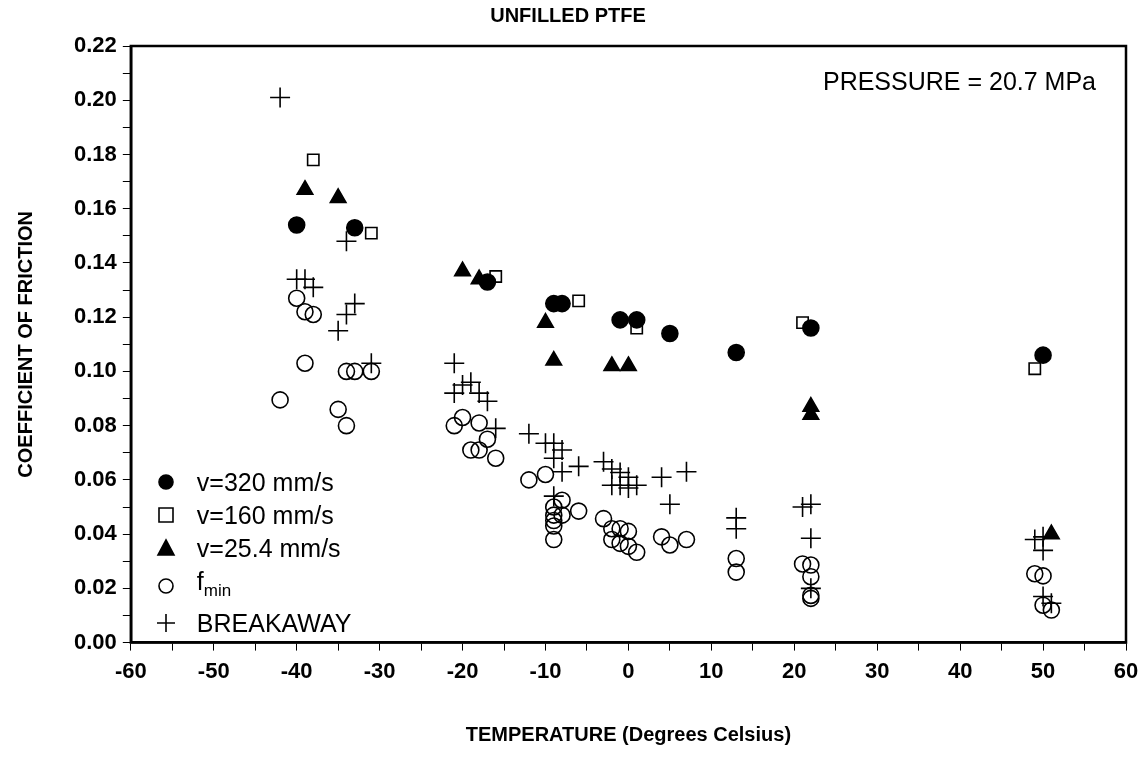 This screenshot has width=1148, height=761. Describe the element at coordinates (24, 344) in the screenshot. I see `y-axis-title: COEFFICIENT OF FRICTION` at that location.